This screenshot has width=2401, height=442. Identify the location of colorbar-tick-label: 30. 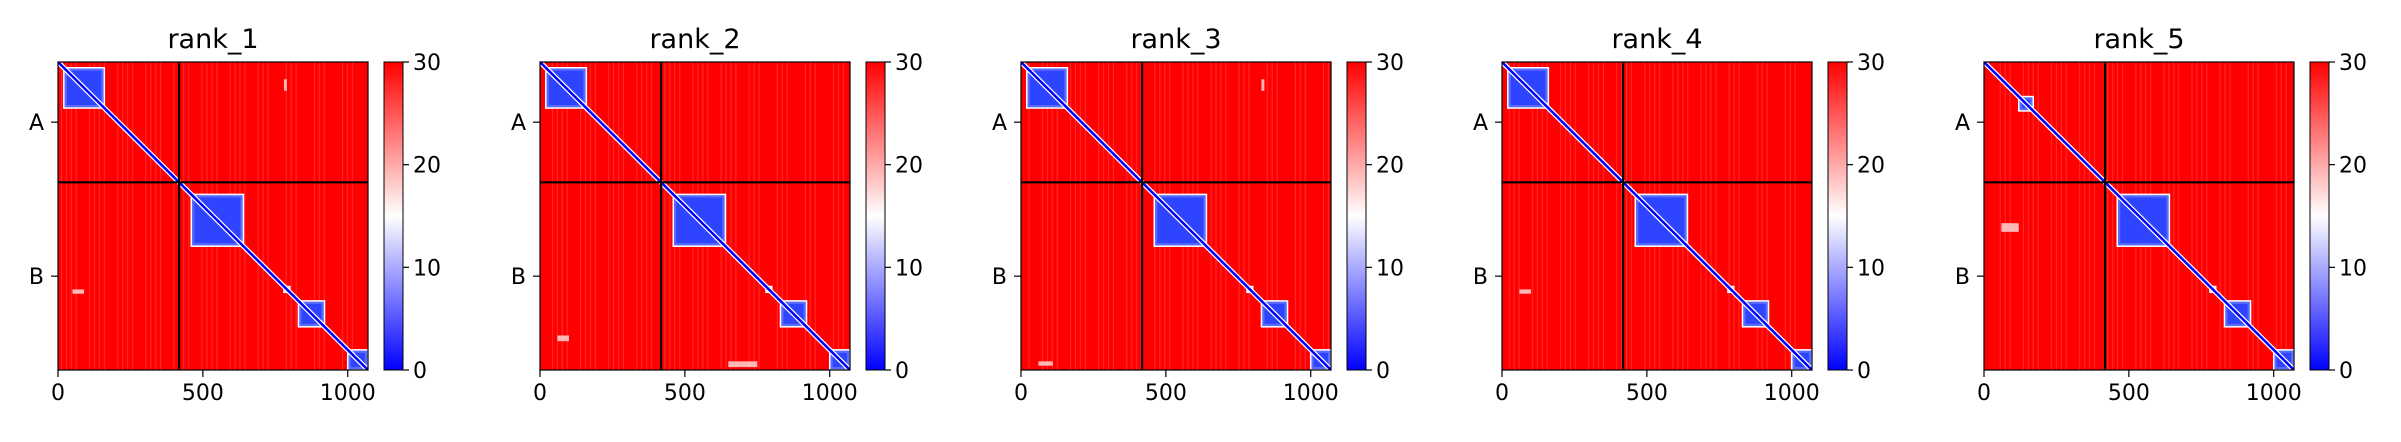
(1390, 63).